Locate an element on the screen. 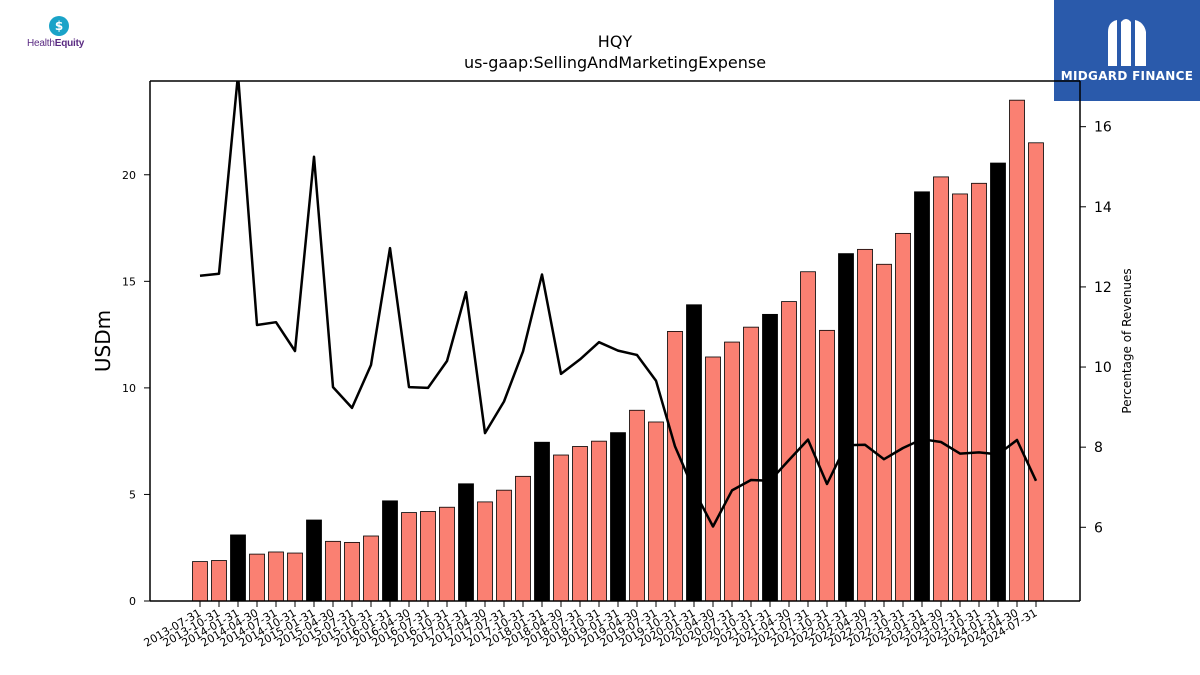 The image size is (1200, 675). midgard-finance-name: MIDGARD FINANCE is located at coordinates (1127, 76).